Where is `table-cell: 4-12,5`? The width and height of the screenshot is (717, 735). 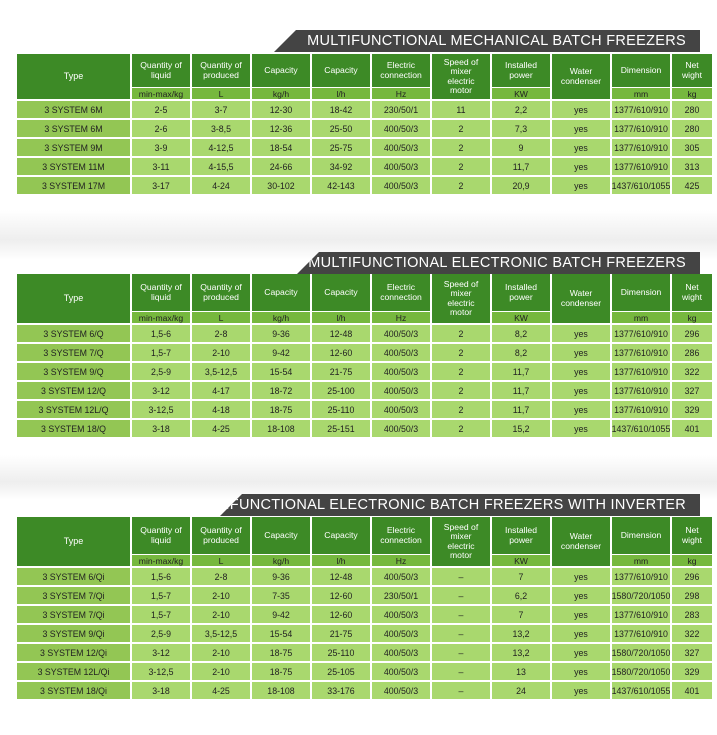
table-cell: 4-12,5 is located at coordinates (221, 147).